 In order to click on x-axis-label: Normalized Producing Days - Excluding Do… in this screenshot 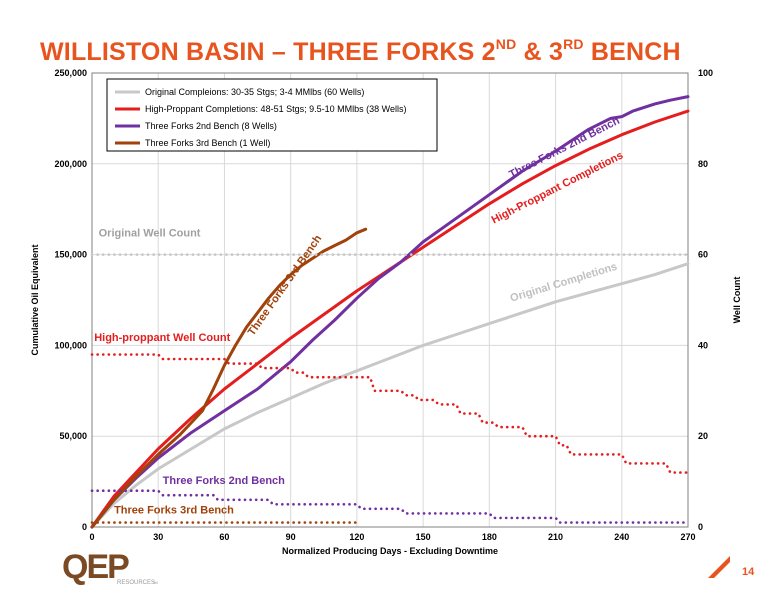, I will do `click(390, 551)`.